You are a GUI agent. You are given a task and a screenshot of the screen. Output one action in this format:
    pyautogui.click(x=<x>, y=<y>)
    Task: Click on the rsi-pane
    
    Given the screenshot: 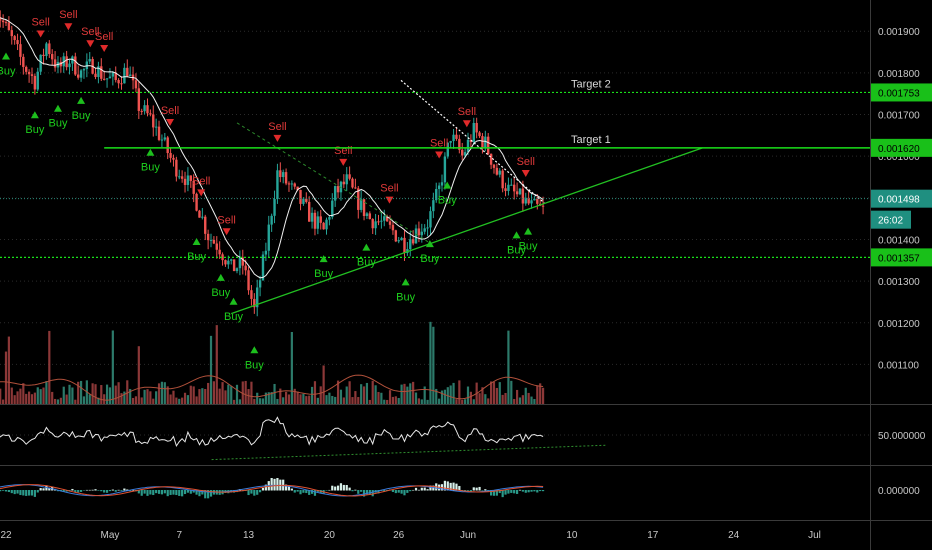 What is the action you would take?
    pyautogui.click(x=435, y=438)
    